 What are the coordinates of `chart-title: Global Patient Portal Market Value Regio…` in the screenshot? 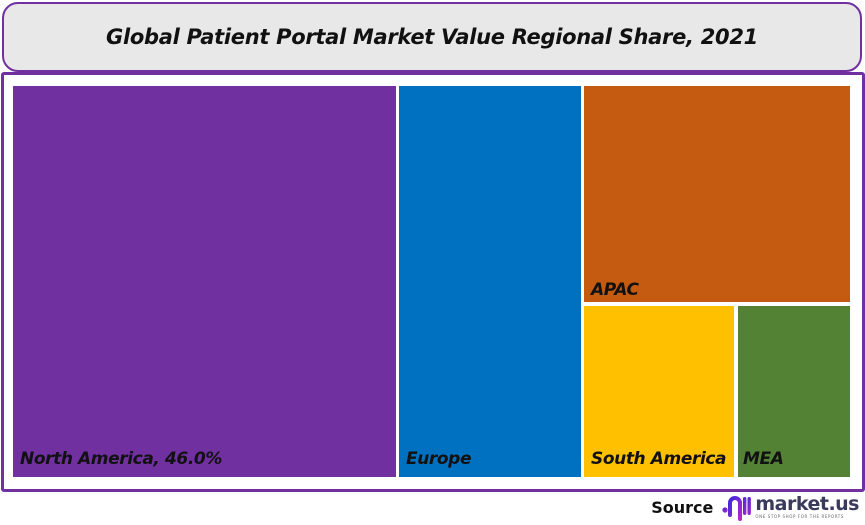 It's located at (432, 37).